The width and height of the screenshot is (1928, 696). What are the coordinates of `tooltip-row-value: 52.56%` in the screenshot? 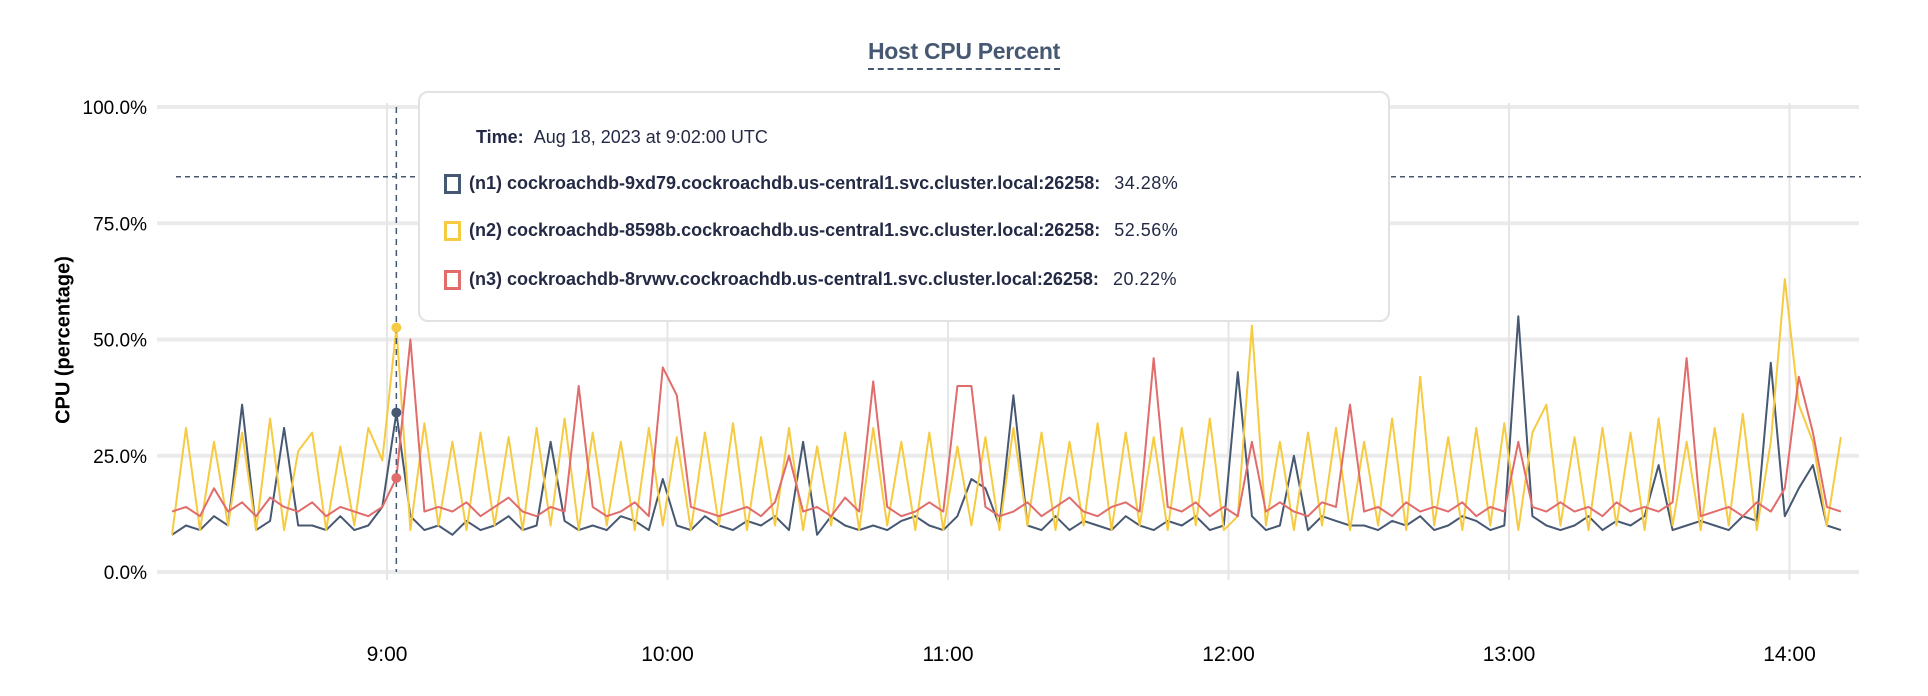 It's located at (1146, 230).